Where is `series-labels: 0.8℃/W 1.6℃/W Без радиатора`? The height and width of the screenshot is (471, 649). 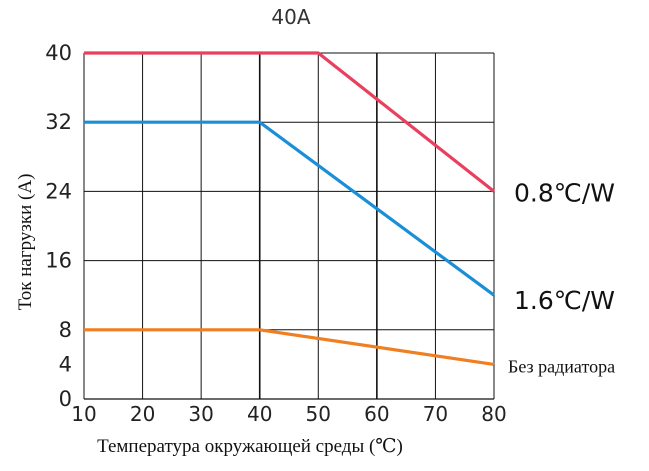
series-labels: 0.8℃/W 1.6℃/W Без радиатора is located at coordinates (561, 277).